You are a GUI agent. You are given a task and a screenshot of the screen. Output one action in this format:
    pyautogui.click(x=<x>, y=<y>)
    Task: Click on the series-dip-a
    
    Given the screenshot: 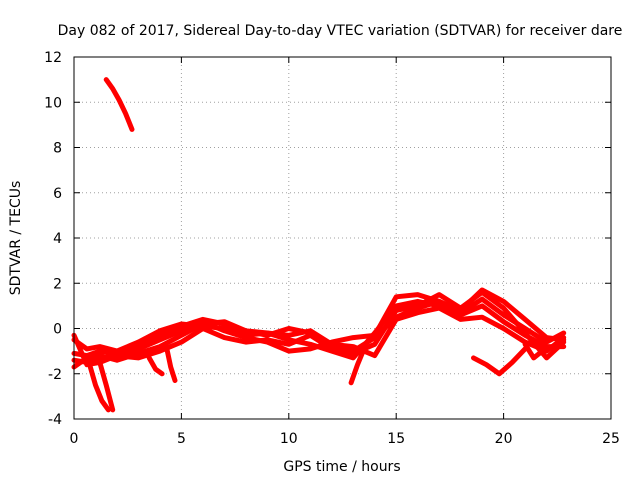 What is the action you would take?
    pyautogui.click(x=98, y=386)
    